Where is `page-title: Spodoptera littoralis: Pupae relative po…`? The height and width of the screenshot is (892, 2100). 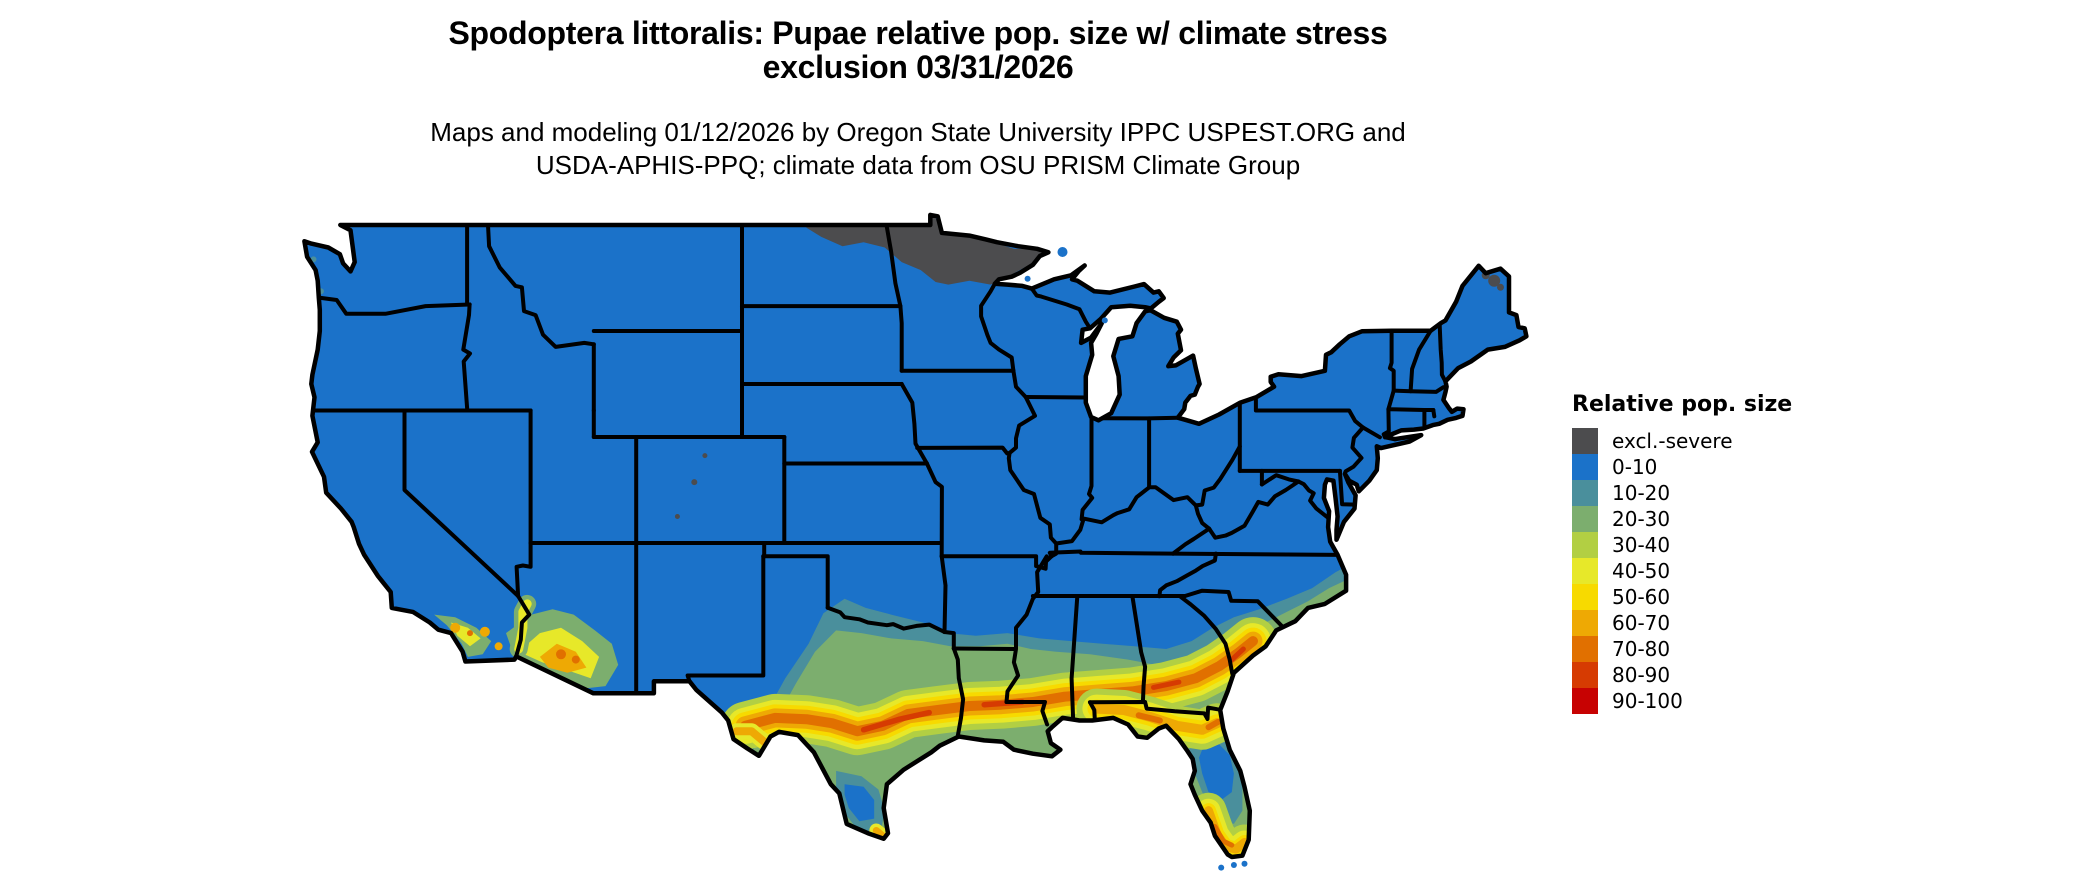 page-title: Spodoptera littoralis: Pupae relative po… is located at coordinates (918, 50).